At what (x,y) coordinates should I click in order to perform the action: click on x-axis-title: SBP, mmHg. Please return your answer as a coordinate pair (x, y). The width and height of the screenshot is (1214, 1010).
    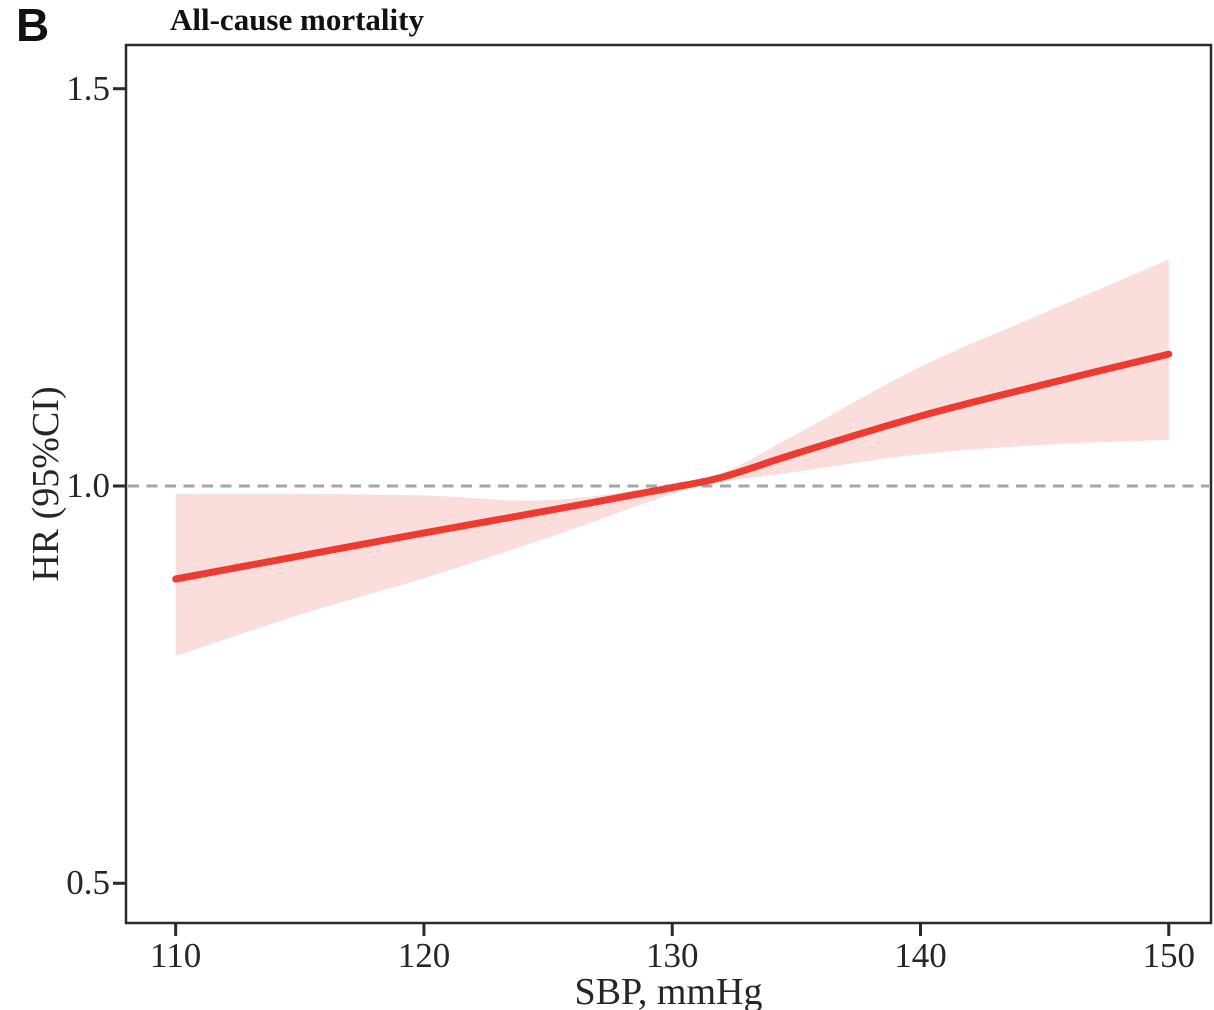
    Looking at the image, I should click on (668, 990).